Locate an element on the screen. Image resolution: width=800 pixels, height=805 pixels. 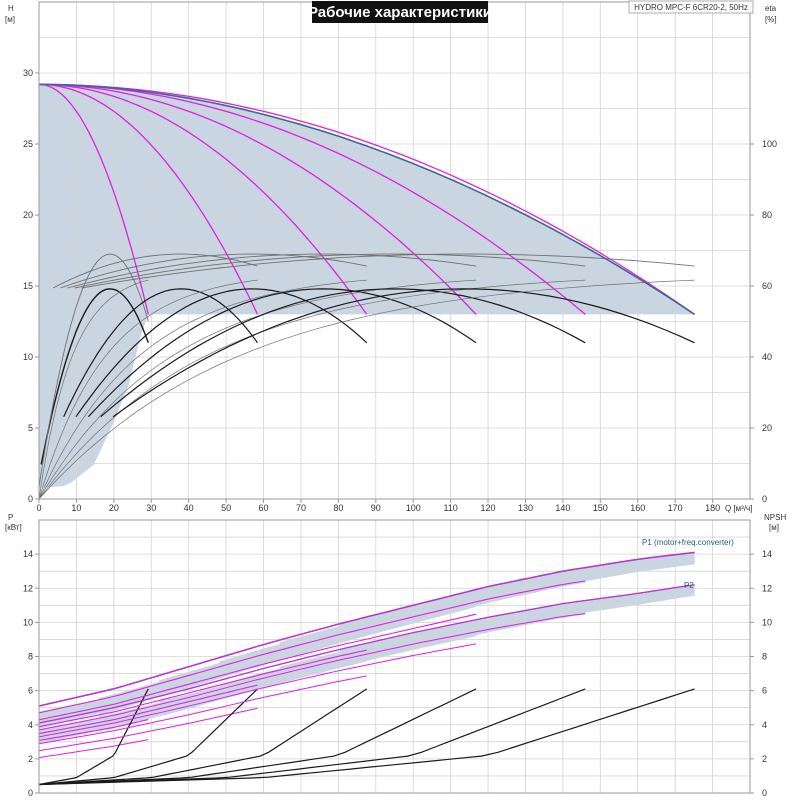
npsh-tick-label-4: 4 is located at coordinates (764, 725).